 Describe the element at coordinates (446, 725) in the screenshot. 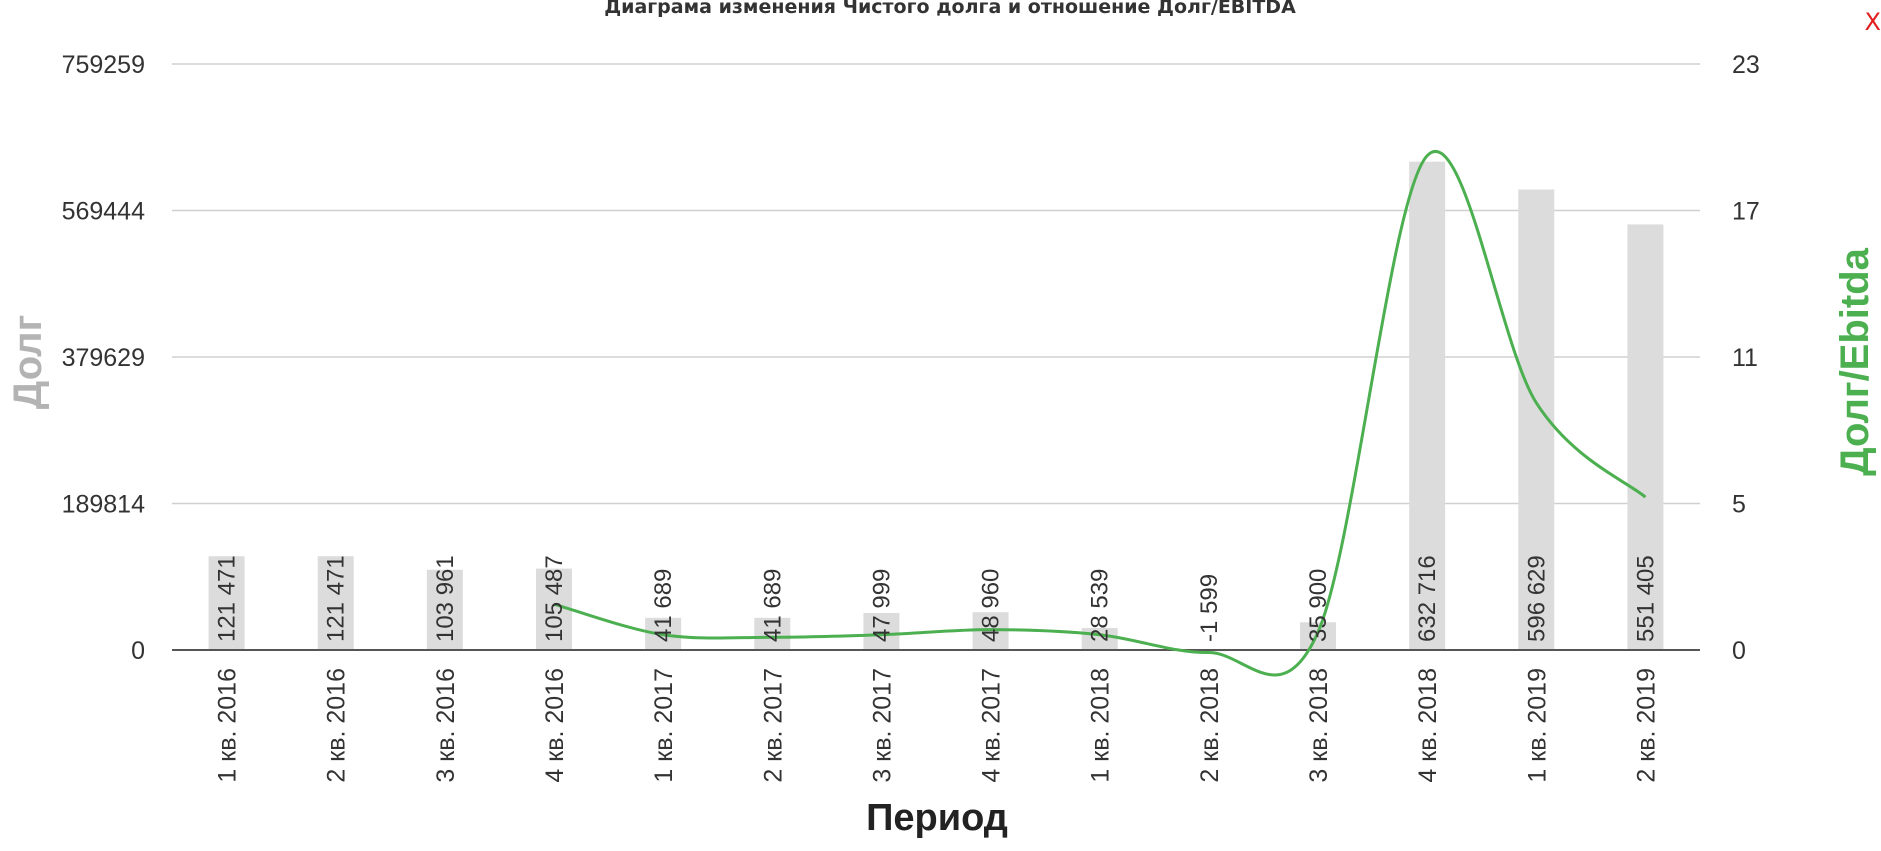

I see `x-tick-label: 3 кв. 2016` at that location.